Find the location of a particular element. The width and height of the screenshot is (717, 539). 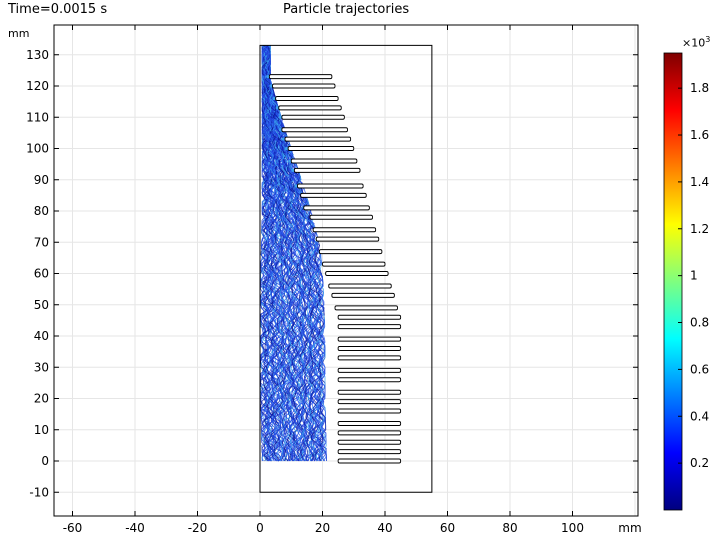

y-tick-label: 60 is located at coordinates (41, 274).